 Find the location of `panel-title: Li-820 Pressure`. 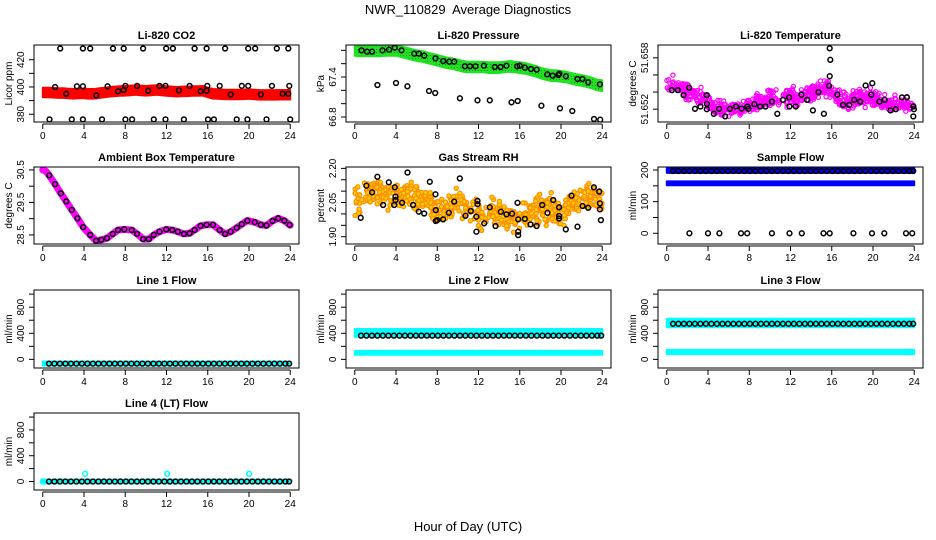

panel-title: Li-820 Pressure is located at coordinates (479, 36).